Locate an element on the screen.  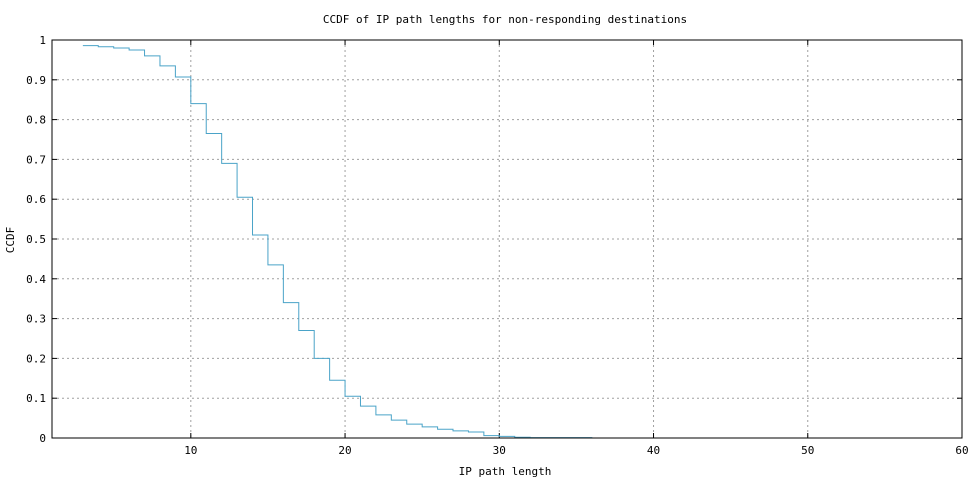
y-tick-label: 0 is located at coordinates (42, 438).